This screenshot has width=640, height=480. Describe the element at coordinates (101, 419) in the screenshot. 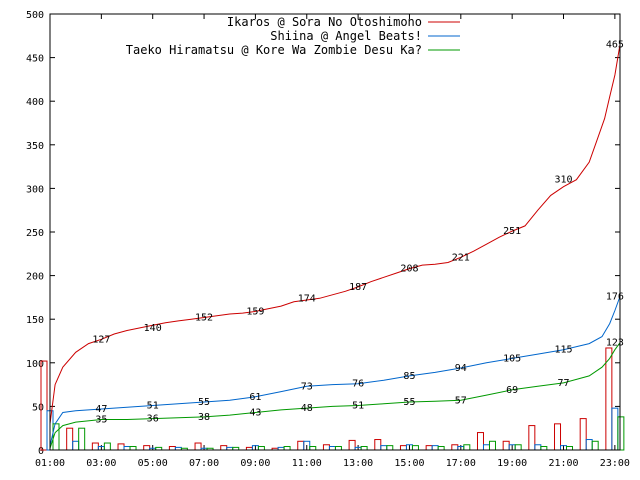

I see `data-label: 35` at that location.